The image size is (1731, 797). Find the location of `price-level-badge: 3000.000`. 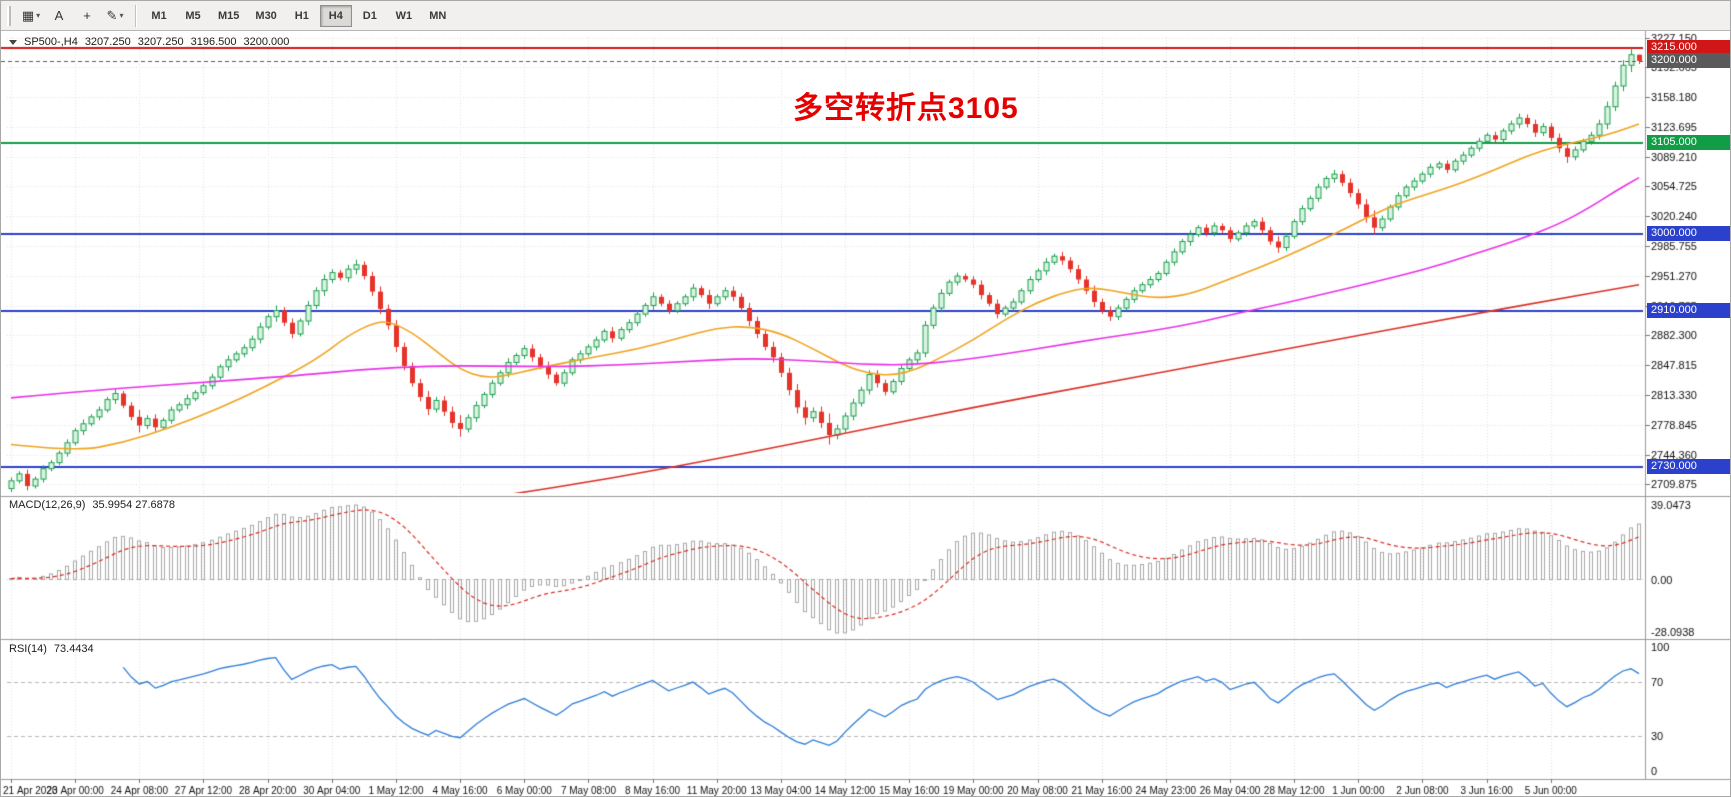

price-level-badge: 3000.000 is located at coordinates (1688, 233).